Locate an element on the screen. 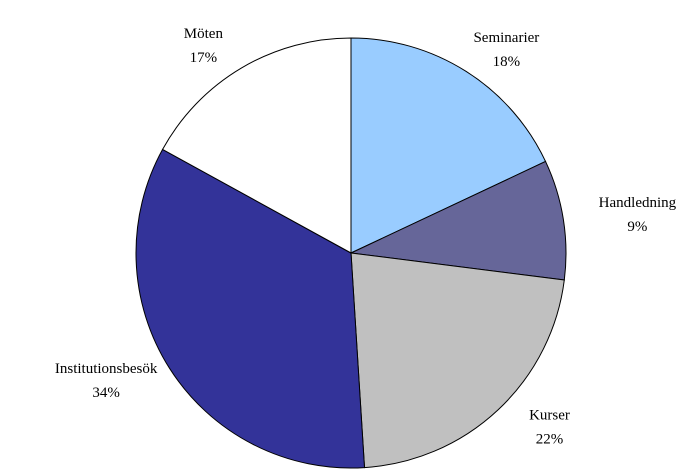 The image size is (683, 473). slice-label: Kurser is located at coordinates (549, 415).